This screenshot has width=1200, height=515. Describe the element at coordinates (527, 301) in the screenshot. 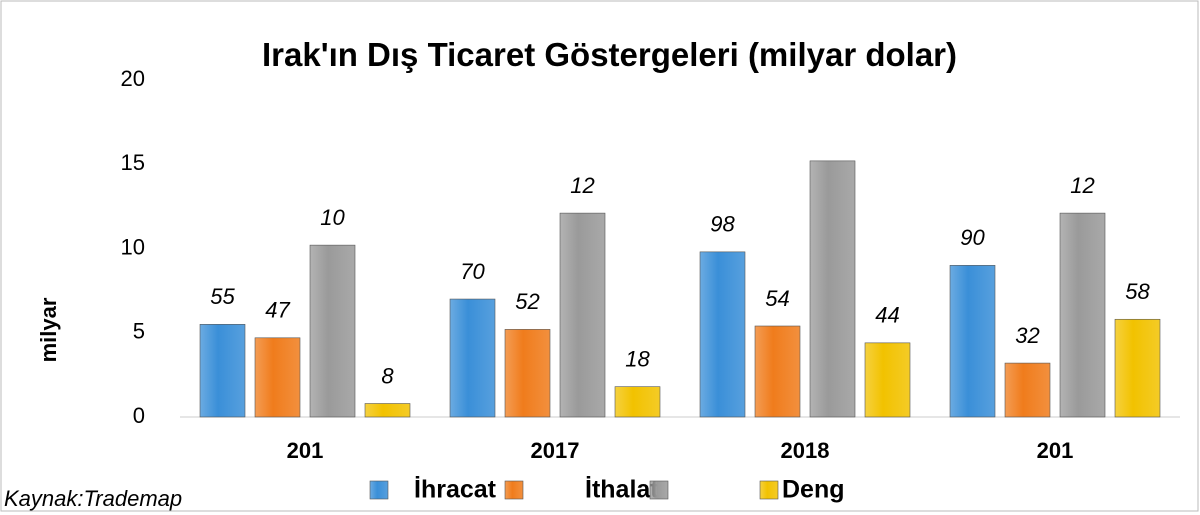

I see `data-label: 52` at that location.